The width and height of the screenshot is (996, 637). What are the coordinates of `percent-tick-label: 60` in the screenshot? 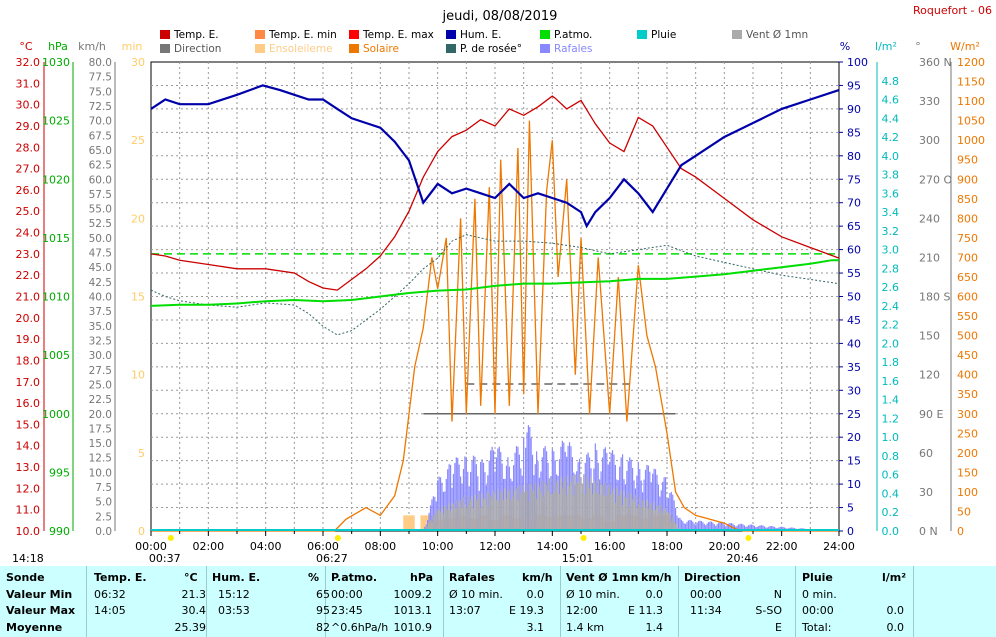 It's located at (854, 250).